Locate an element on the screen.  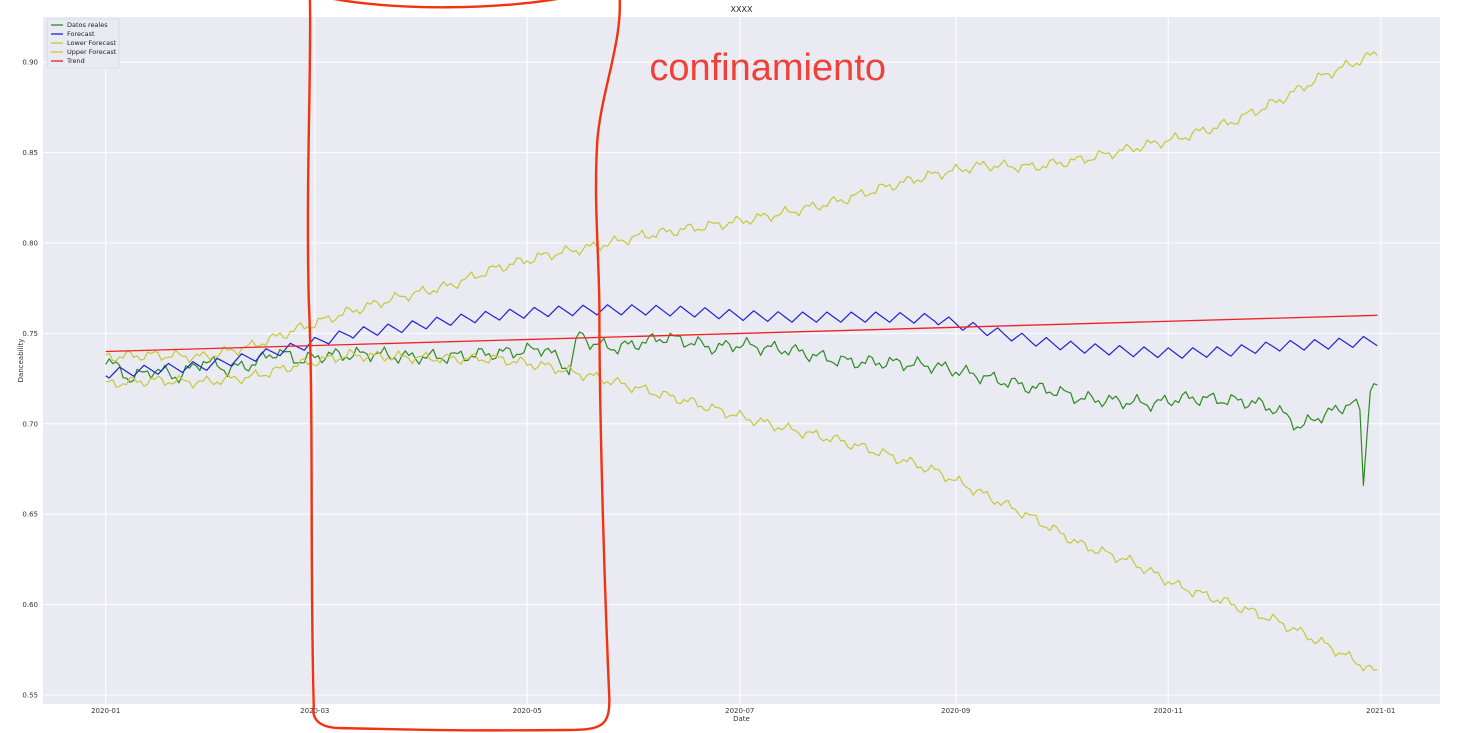
y-tick-label: 0.55 is located at coordinates (30, 695).